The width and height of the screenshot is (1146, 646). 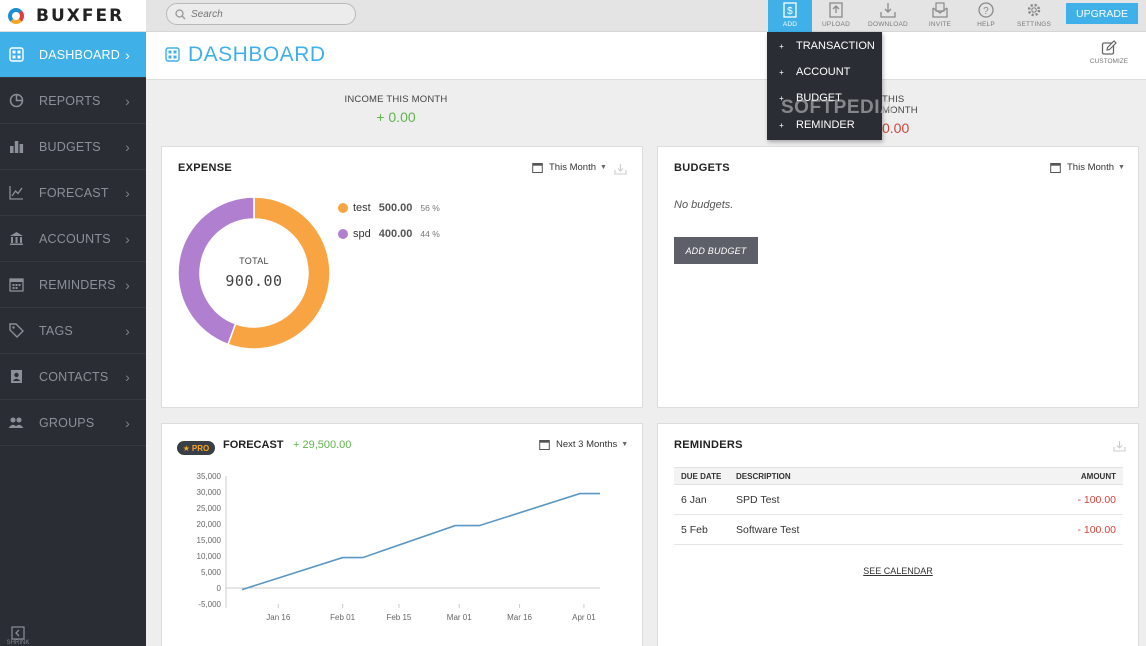 I want to click on legend-item: spd 400.00 44 %, so click(x=389, y=234).